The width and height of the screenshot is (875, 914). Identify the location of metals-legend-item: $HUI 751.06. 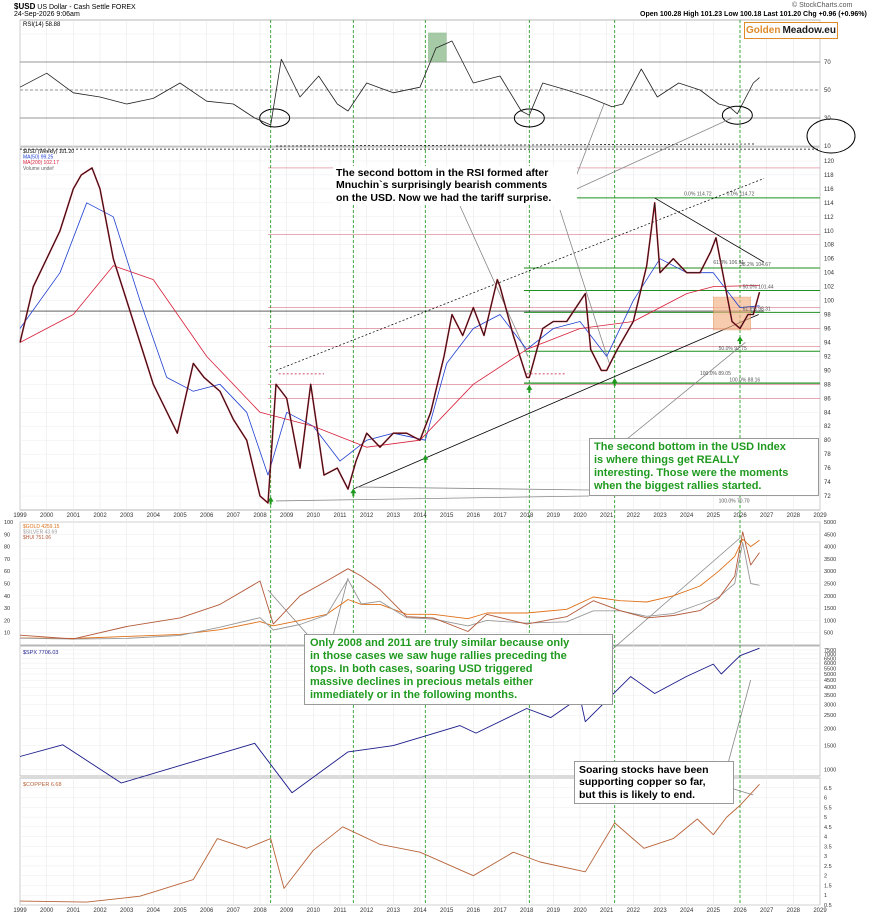
(37, 538).